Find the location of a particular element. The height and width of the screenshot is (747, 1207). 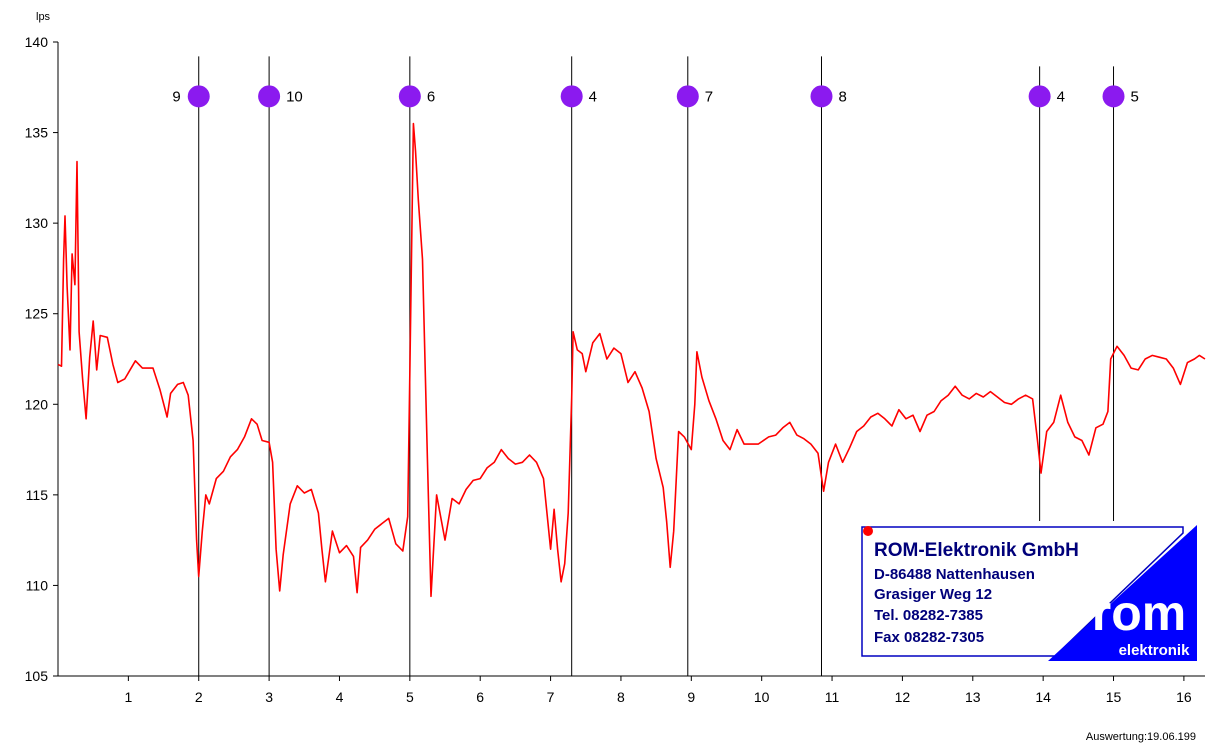

x-tick-label: 3 is located at coordinates (269, 697).